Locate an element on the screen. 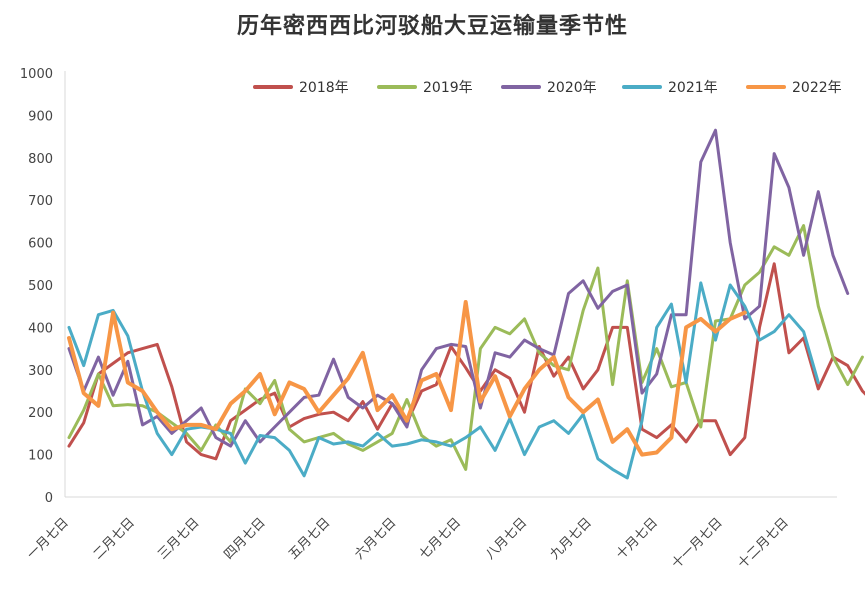 This screenshot has height=592, width=865. y-tick-label: 300 is located at coordinates (40, 371).